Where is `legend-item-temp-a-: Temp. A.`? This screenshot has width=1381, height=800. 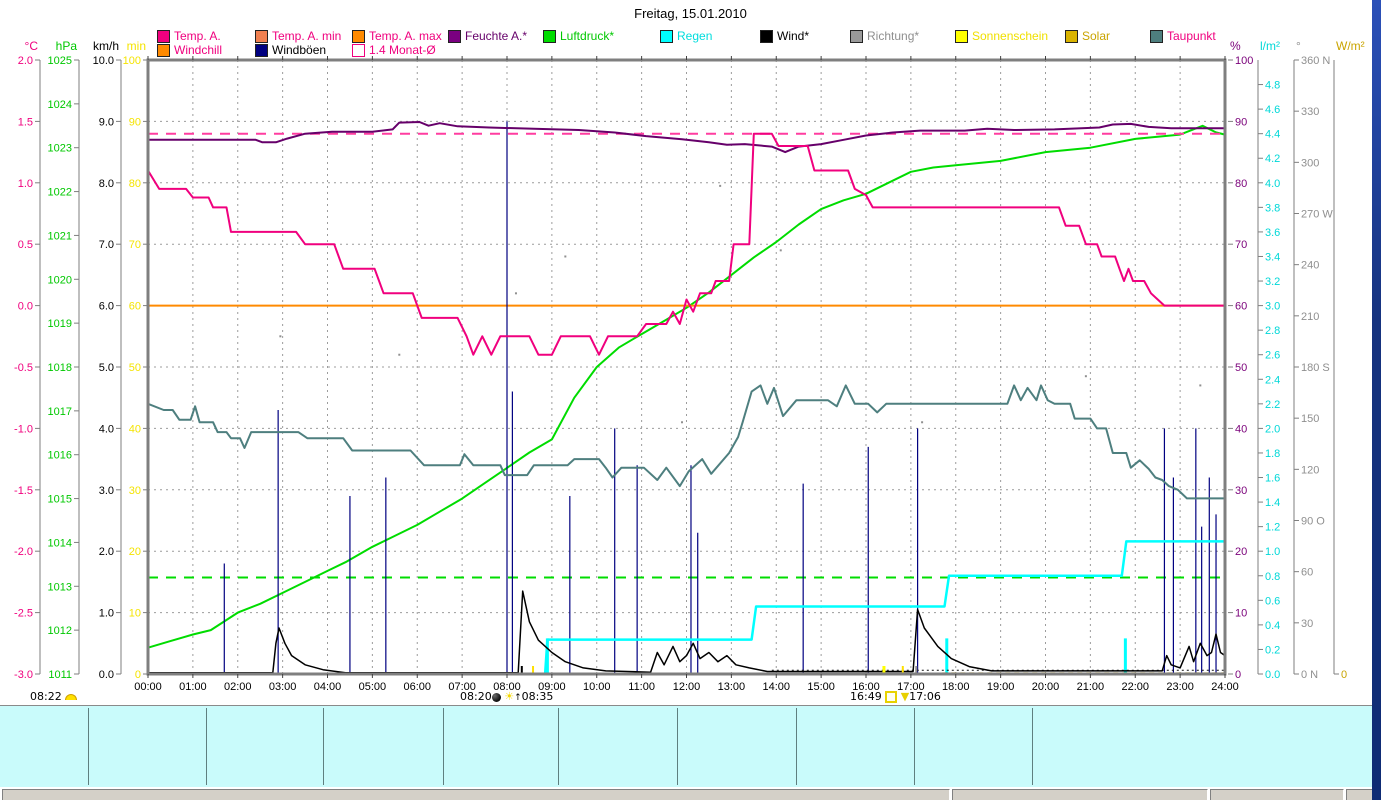 legend-item-temp-a-: Temp. A. is located at coordinates (189, 36).